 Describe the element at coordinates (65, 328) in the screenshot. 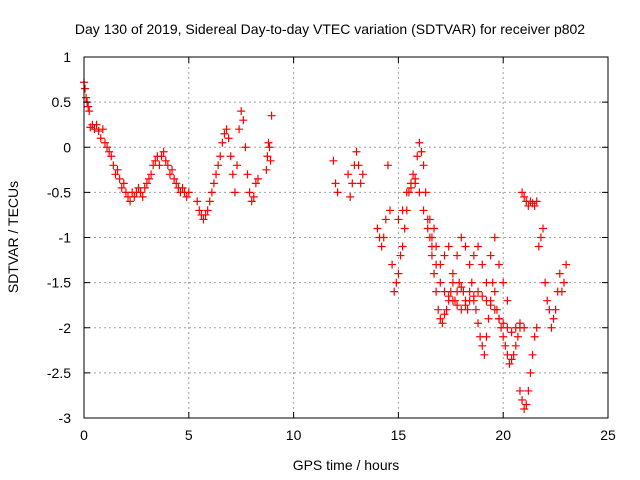

I see `y-tick-label: -2` at that location.